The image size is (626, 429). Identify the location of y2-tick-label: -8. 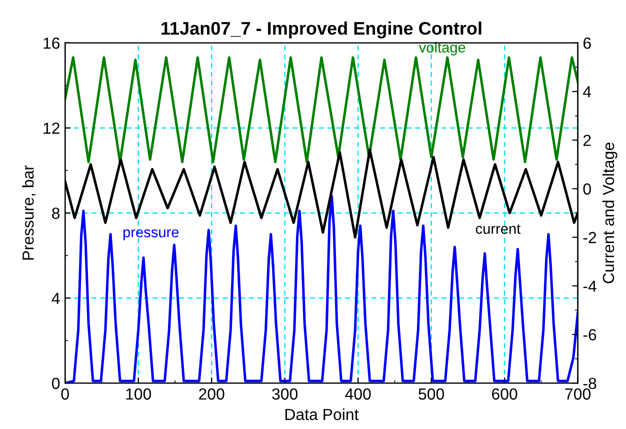
(589, 384).